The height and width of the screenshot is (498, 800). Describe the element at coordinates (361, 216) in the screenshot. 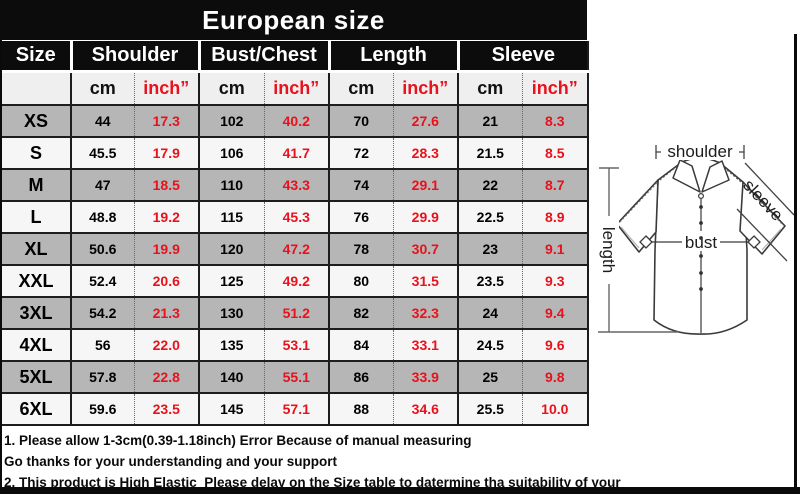

I see `cm-value: 76` at that location.